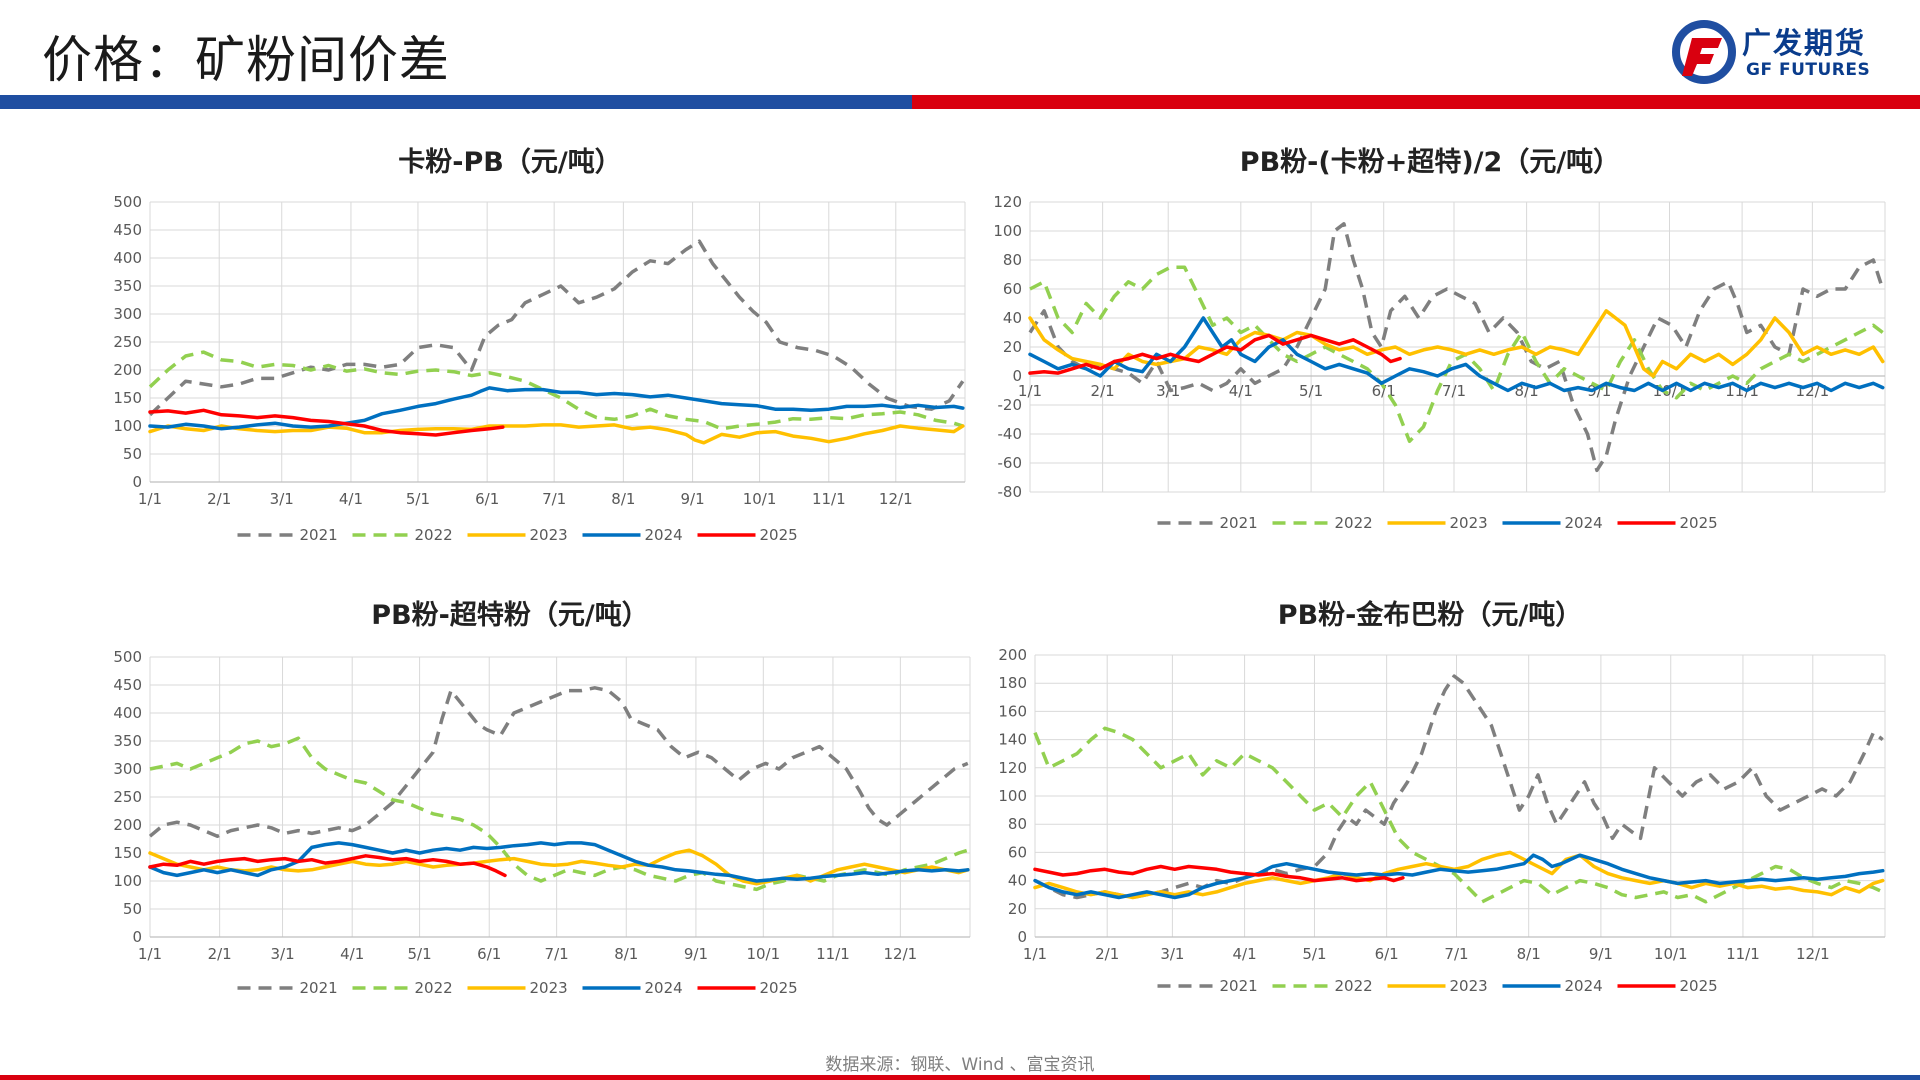 The height and width of the screenshot is (1080, 1920). What do you see at coordinates (1529, 954) in the screenshot?
I see `x-tick-label: 8/1` at bounding box center [1529, 954].